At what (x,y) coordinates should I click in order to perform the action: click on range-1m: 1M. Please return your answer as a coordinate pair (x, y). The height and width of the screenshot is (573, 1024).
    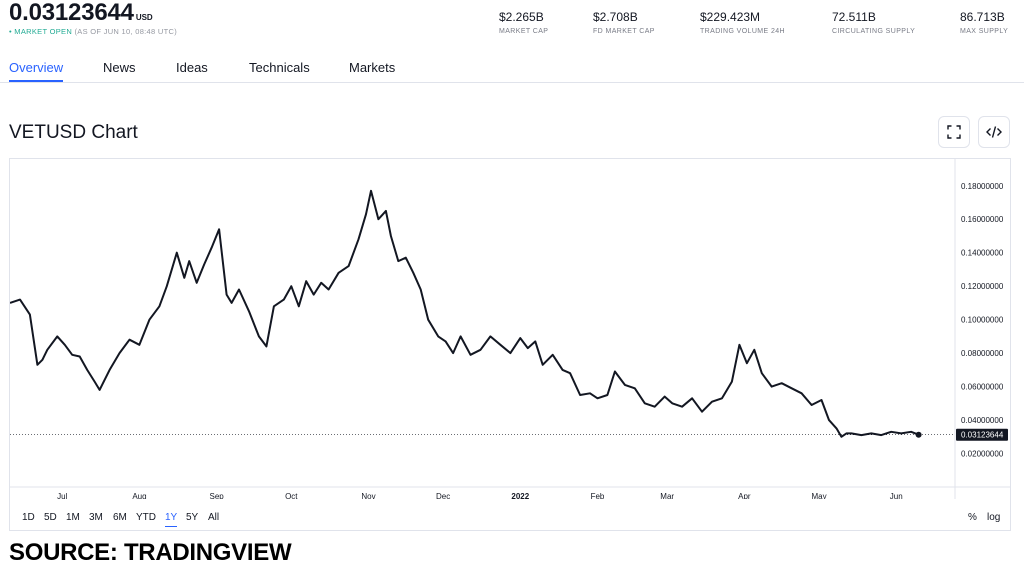
    Looking at the image, I should click on (73, 517).